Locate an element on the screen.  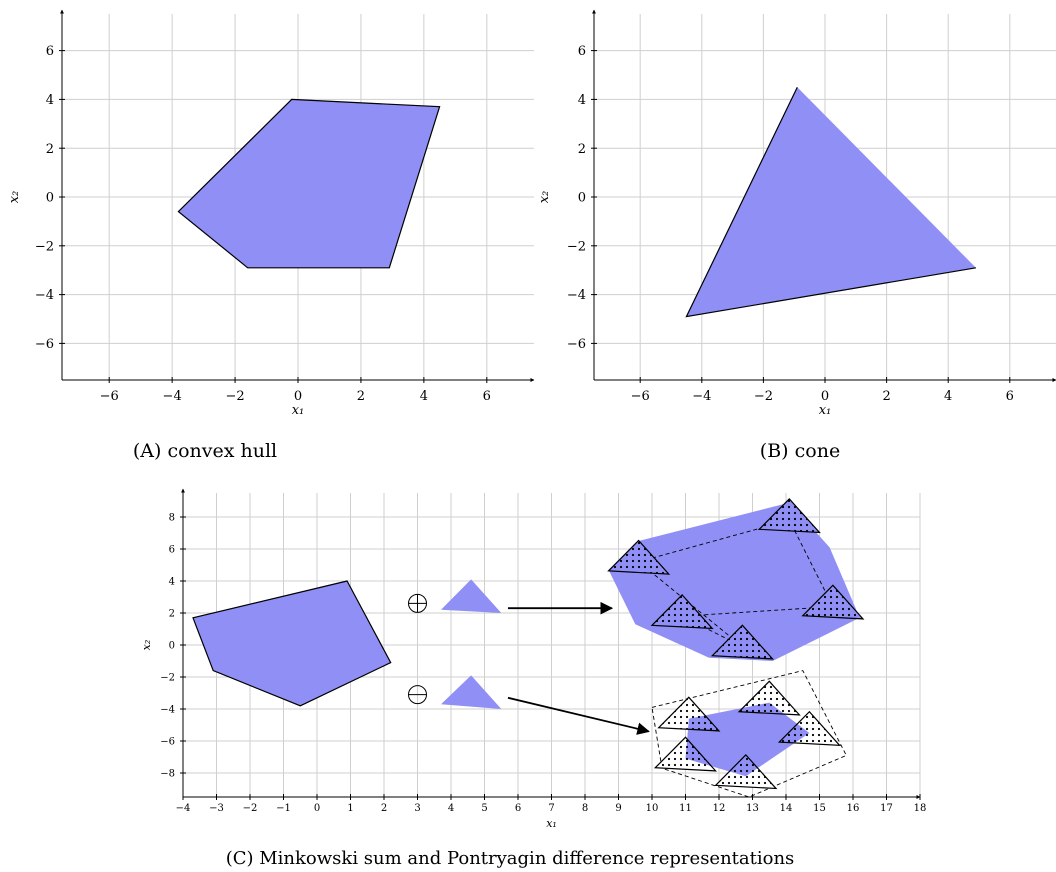
x-tick-label: 13 is located at coordinates (752, 808).